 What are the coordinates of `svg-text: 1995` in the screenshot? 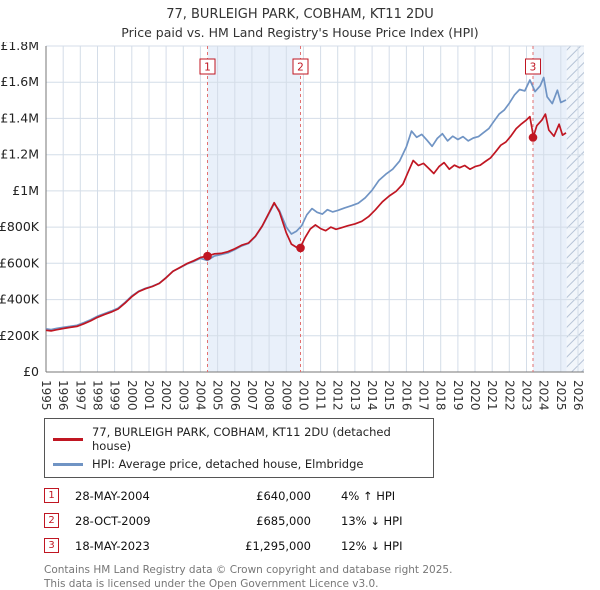 It's located at (46, 395).